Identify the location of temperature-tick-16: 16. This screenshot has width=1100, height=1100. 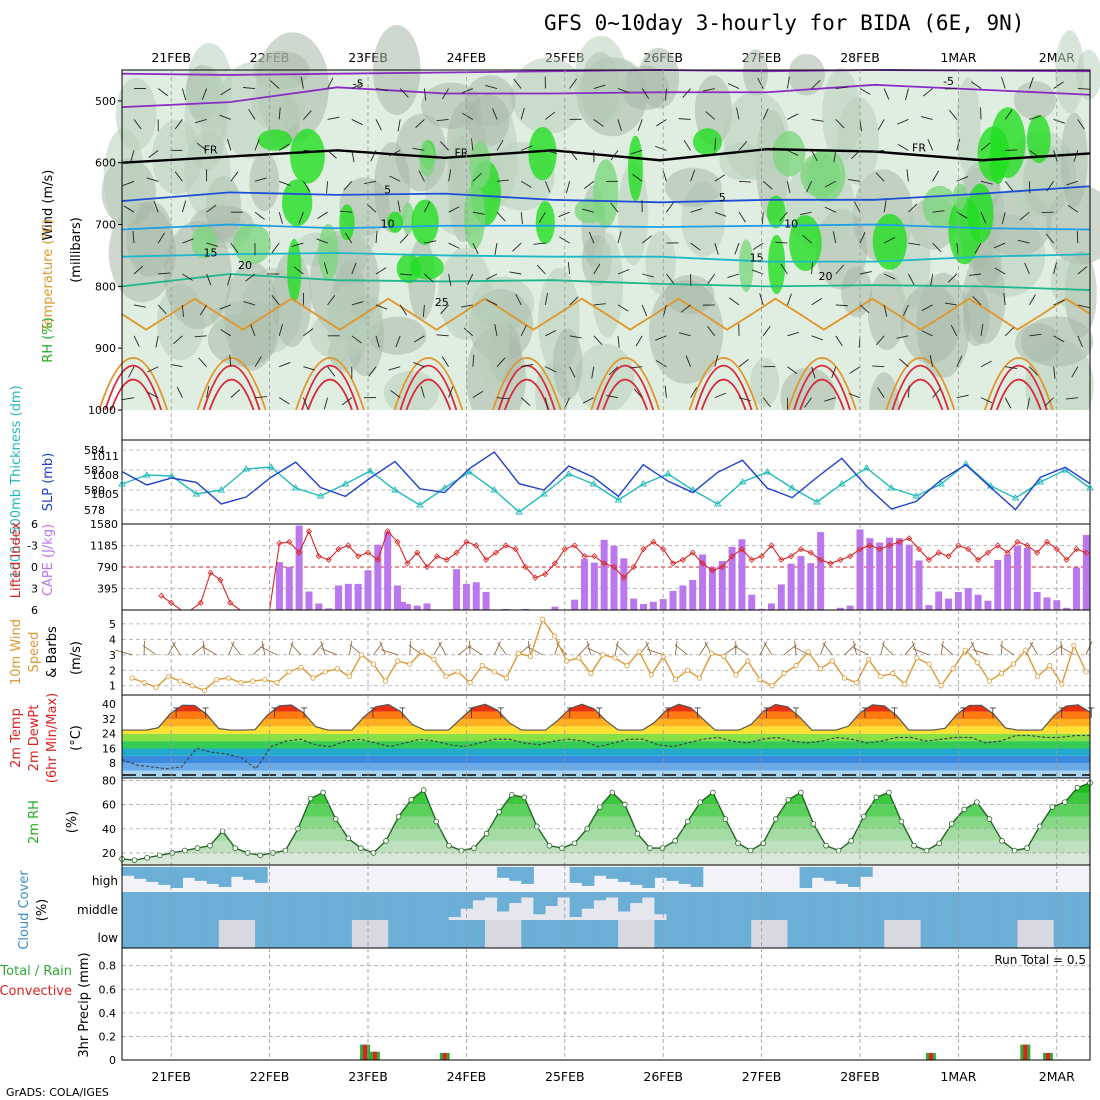
(109, 748).